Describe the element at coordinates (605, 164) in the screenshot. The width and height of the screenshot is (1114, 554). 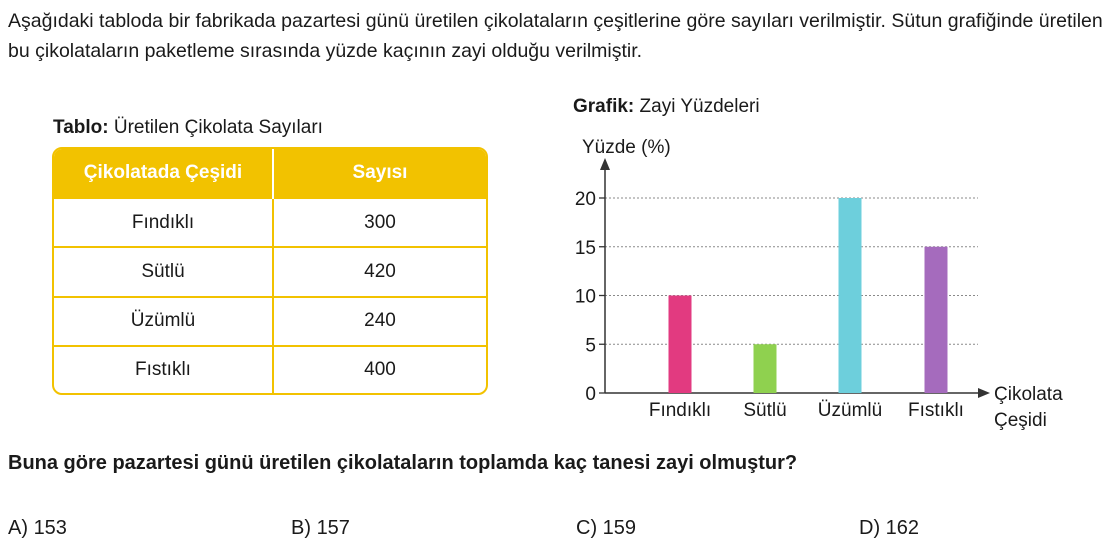
I see `y-axis-arrow` at that location.